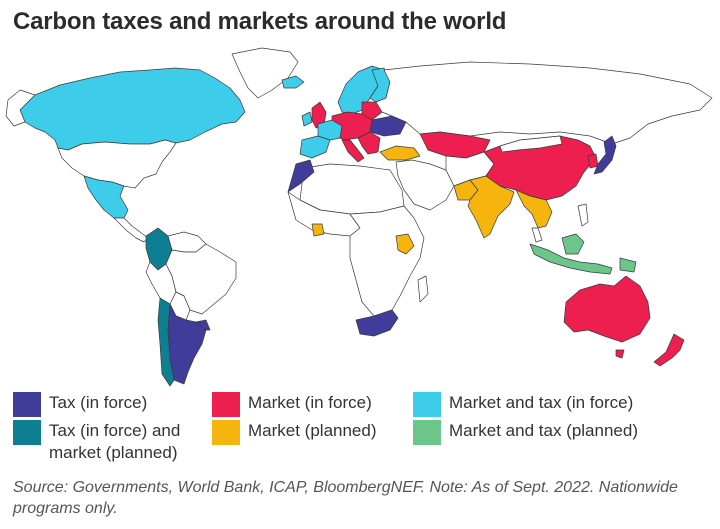 This screenshot has height=529, width=720. I want to click on south-africa-region, so click(377, 323).